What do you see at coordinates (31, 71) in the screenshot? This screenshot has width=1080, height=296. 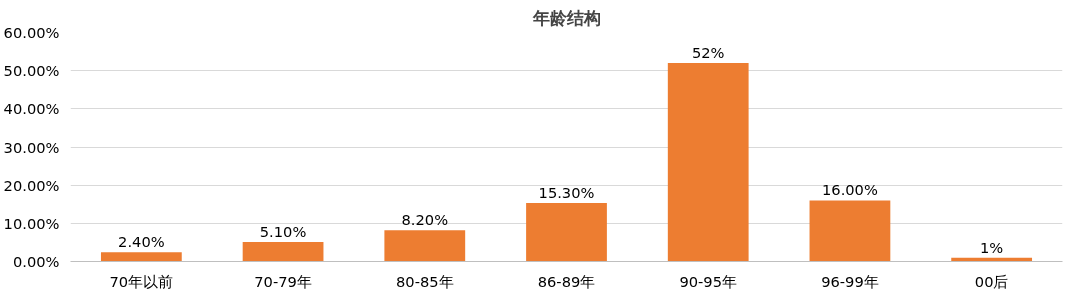 I see `y-tick-label: 50.00%` at bounding box center [31, 71].